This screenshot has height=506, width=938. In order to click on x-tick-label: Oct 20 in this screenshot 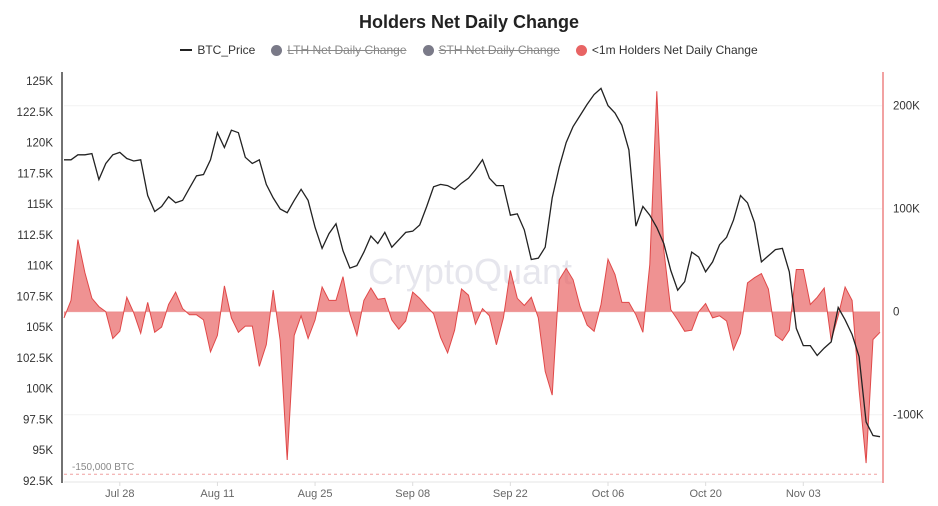, I will do `click(705, 494)`.